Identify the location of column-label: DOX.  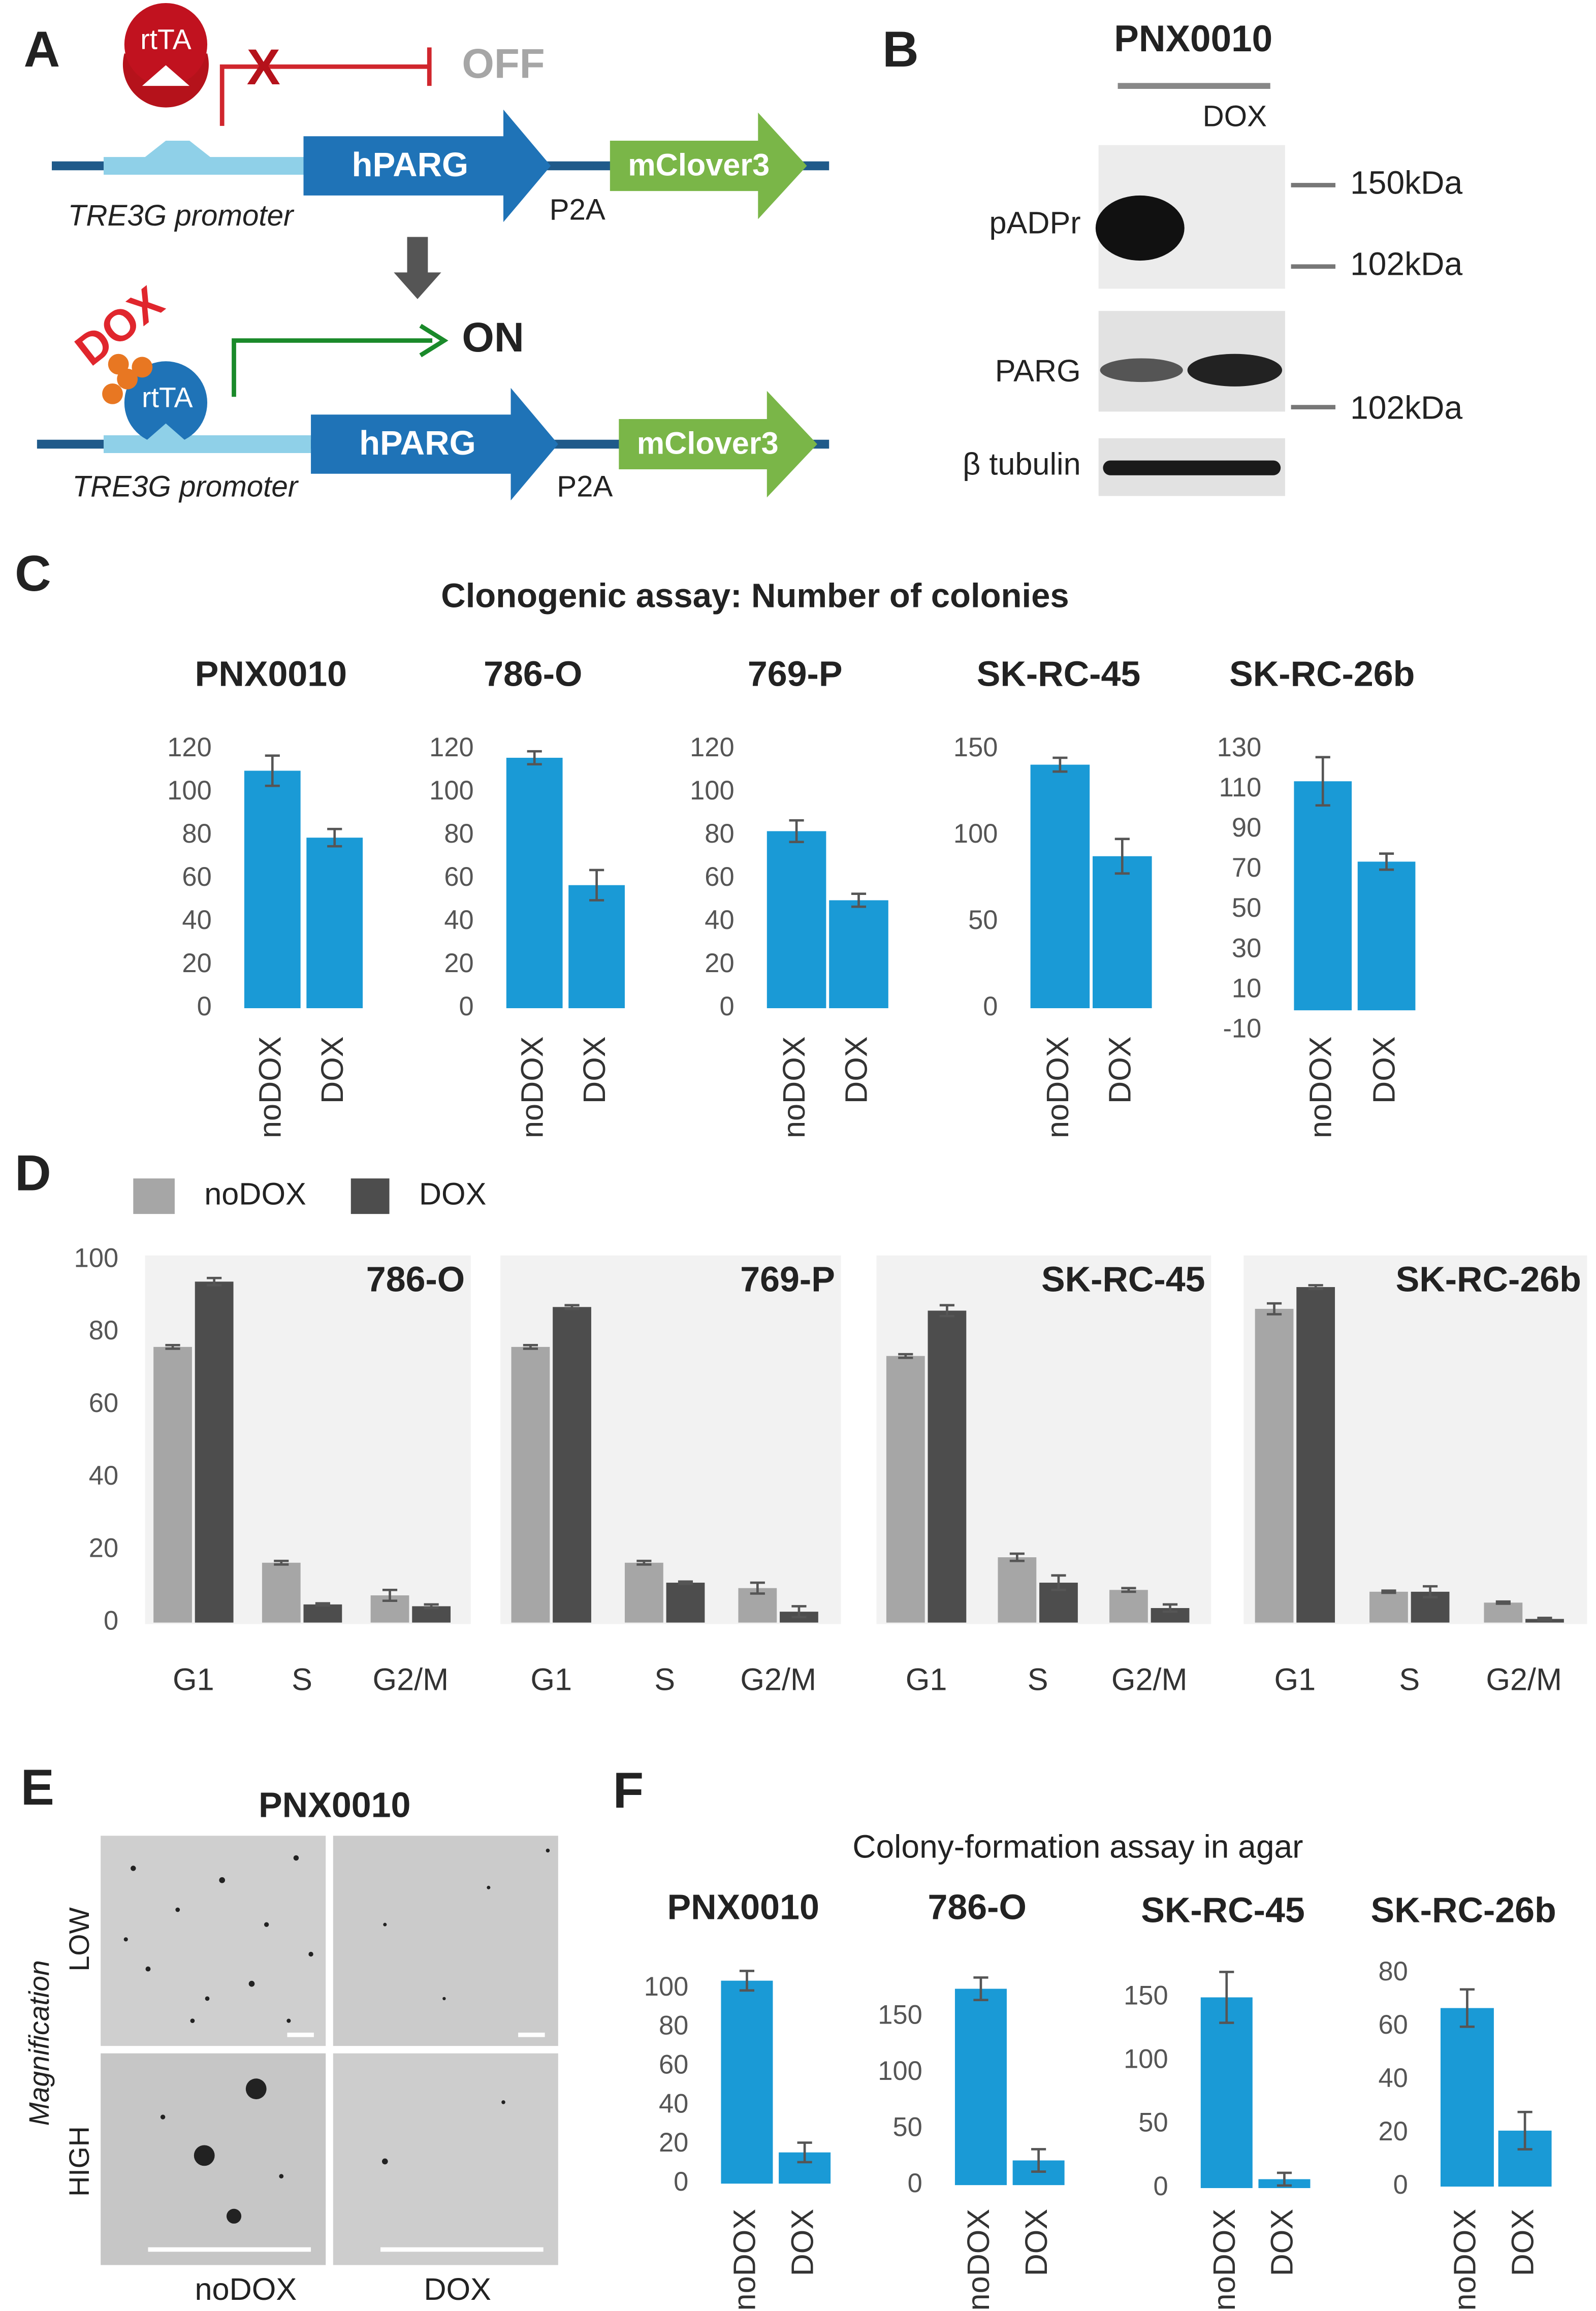
(458, 2289).